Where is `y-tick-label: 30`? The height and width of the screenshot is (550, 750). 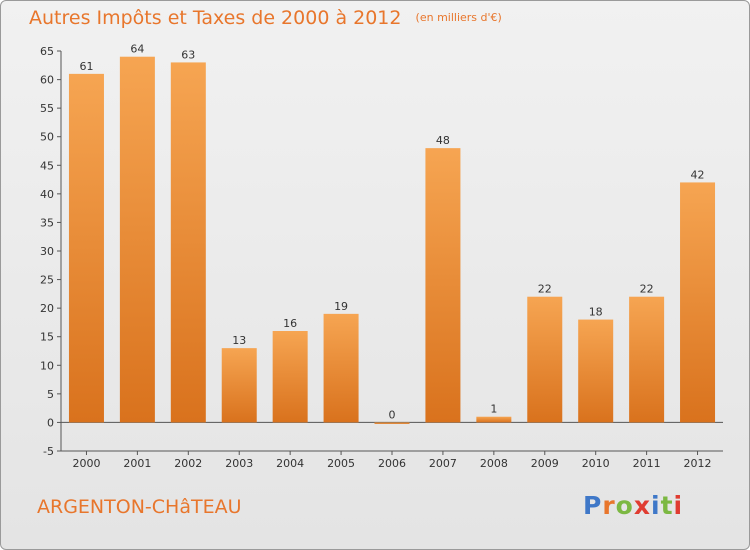 y-tick-label: 30 is located at coordinates (47, 251).